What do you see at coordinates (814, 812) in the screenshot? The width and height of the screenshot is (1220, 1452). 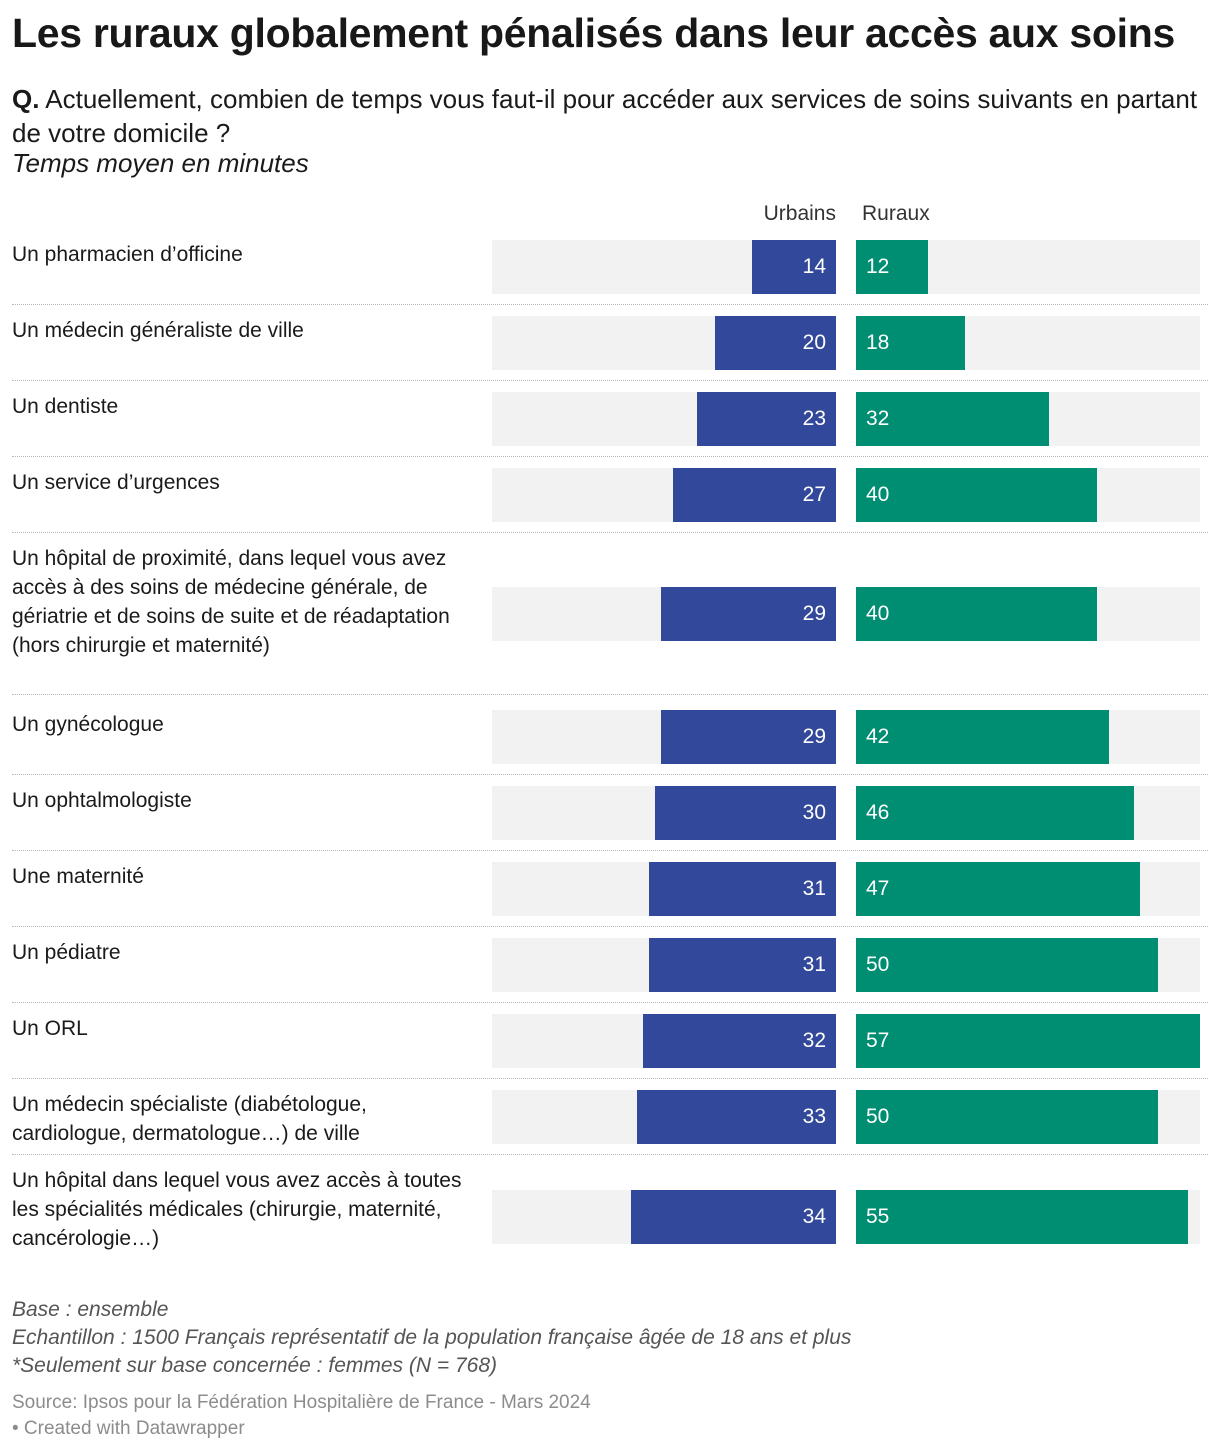 I see `value-label-urbains: 30` at bounding box center [814, 812].